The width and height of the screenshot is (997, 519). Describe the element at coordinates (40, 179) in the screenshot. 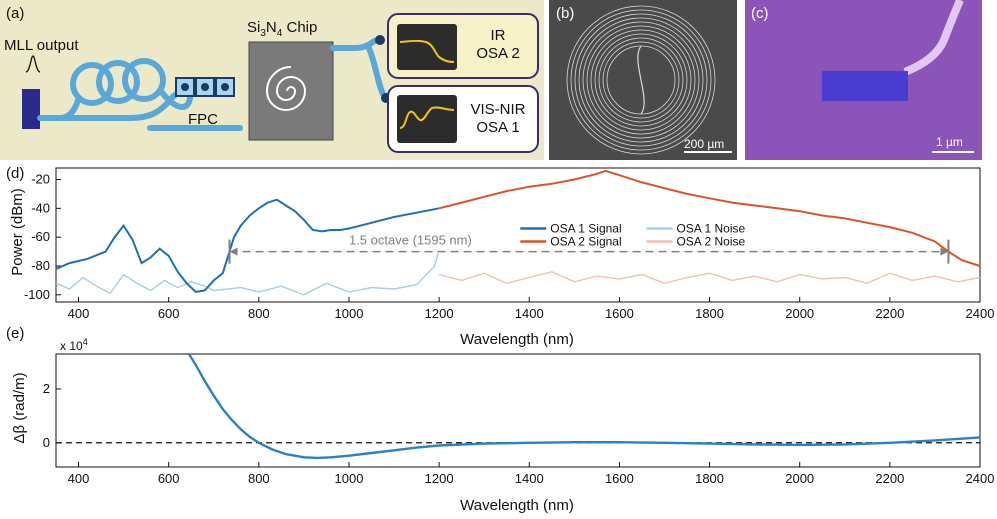

I see `d-y-tick-label: -20` at that location.